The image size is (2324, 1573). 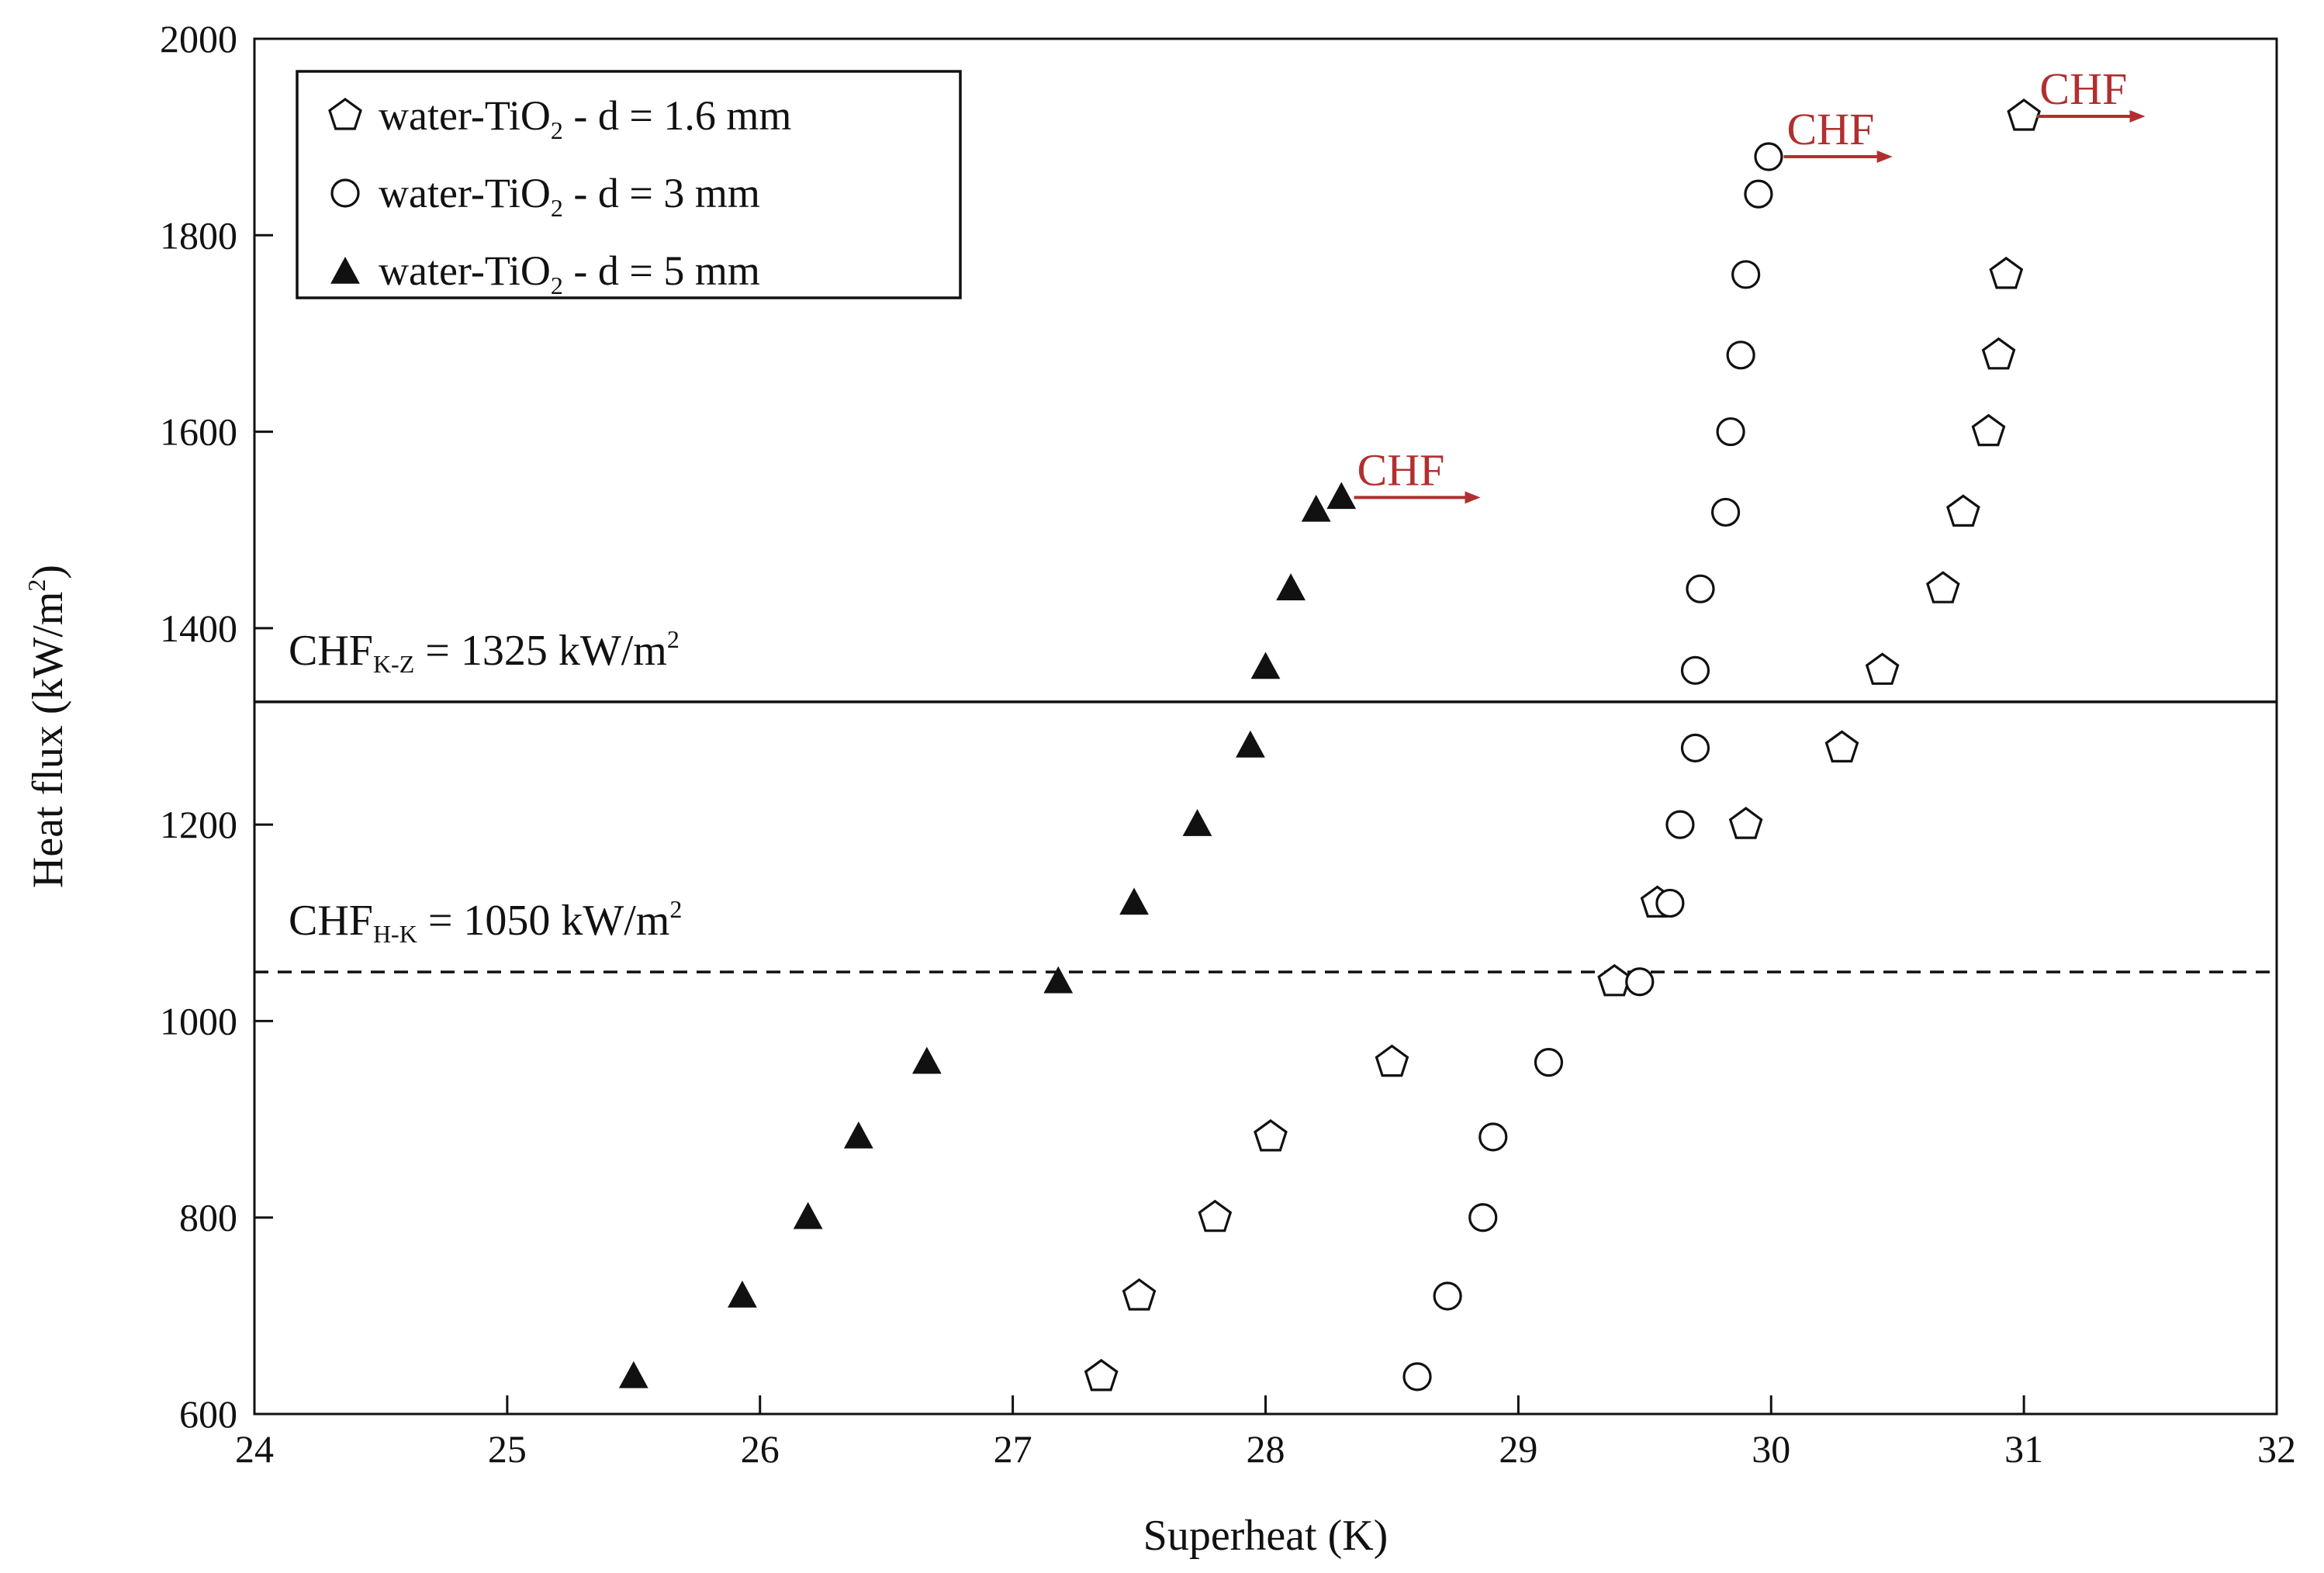 I want to click on y-axis-title-main: Heat flux (kW/m, so click(x=48, y=740).